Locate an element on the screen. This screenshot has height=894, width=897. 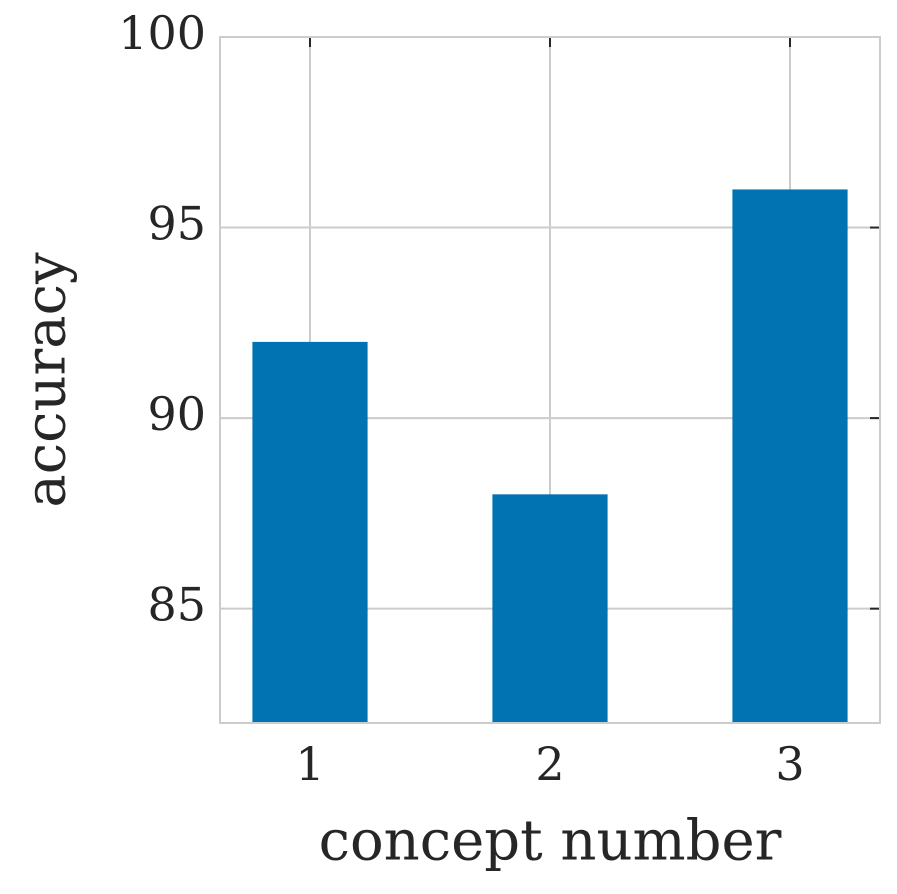
y-tick-label: 100 is located at coordinates (162, 33).